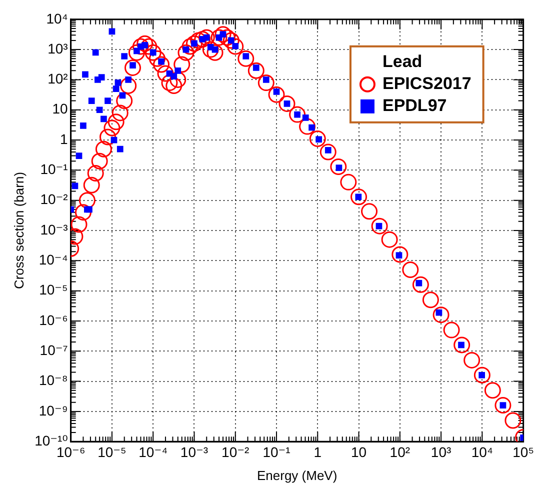 This screenshot has height=496, width=545. What do you see at coordinates (53, 410) in the screenshot?
I see `y-tick-label: 10⁻⁹` at bounding box center [53, 410].